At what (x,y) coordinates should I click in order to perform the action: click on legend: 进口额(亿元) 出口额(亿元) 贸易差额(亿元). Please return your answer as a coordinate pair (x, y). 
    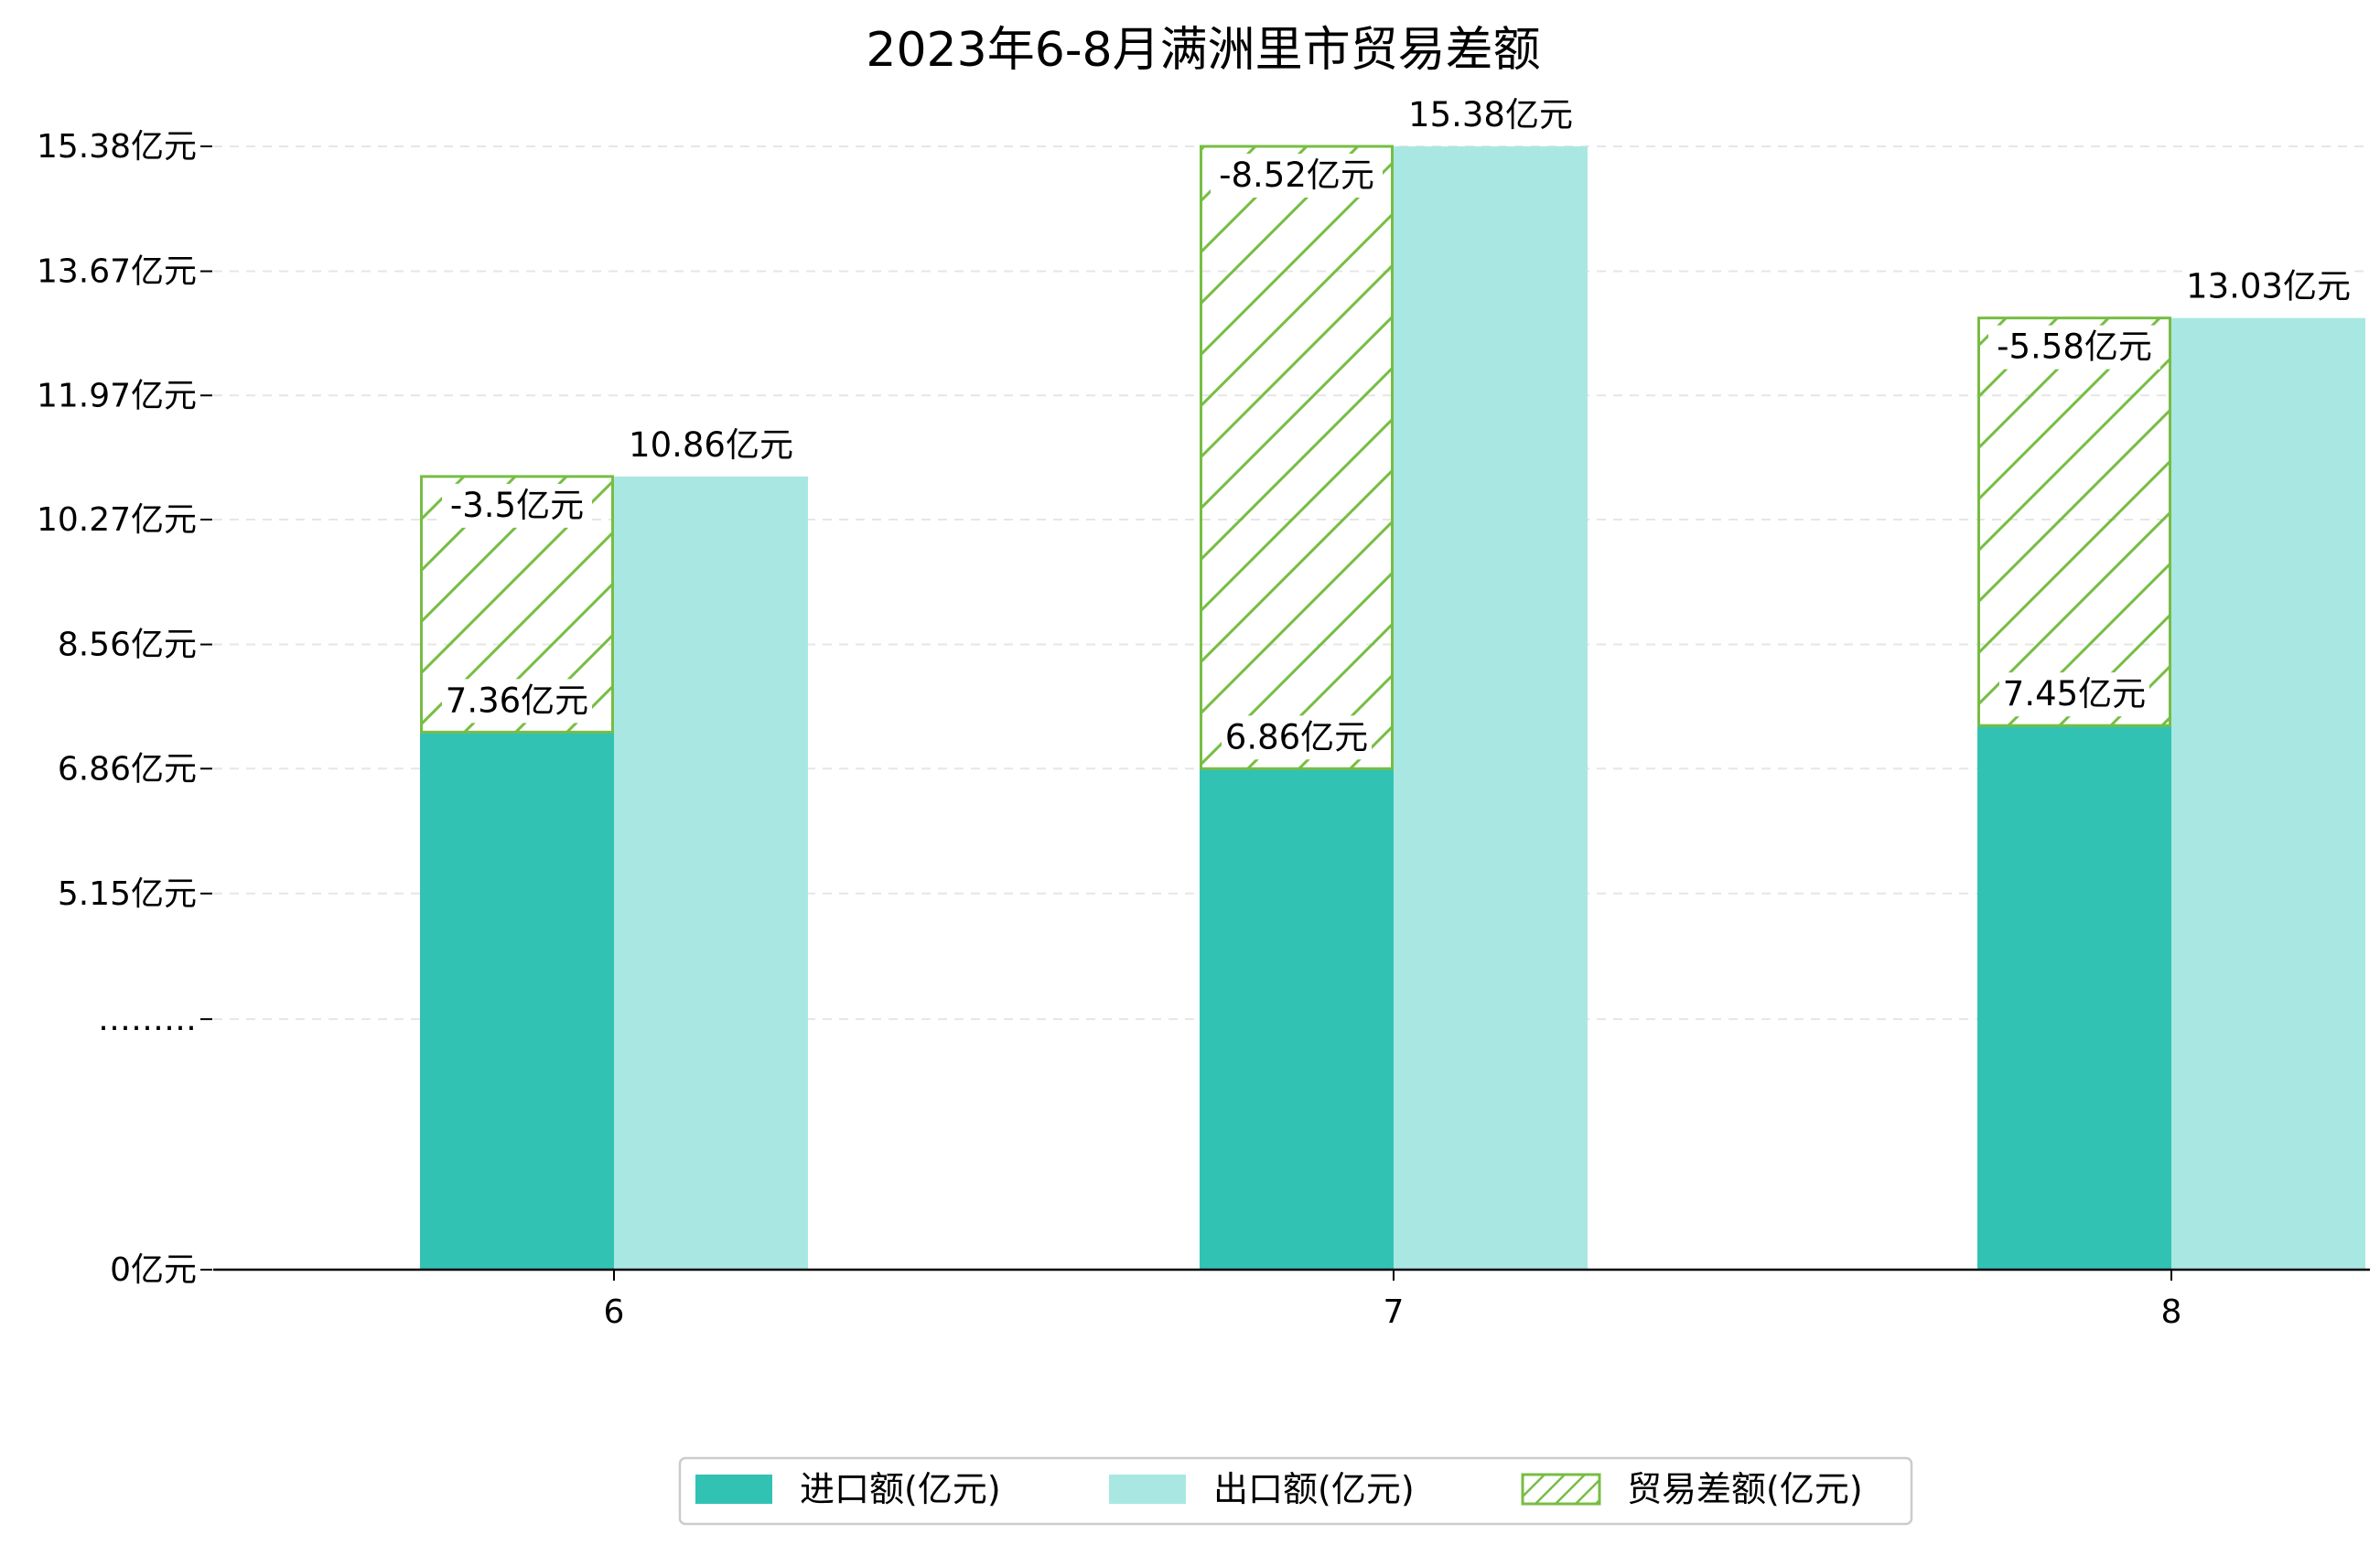
    Looking at the image, I should click on (1295, 1491).